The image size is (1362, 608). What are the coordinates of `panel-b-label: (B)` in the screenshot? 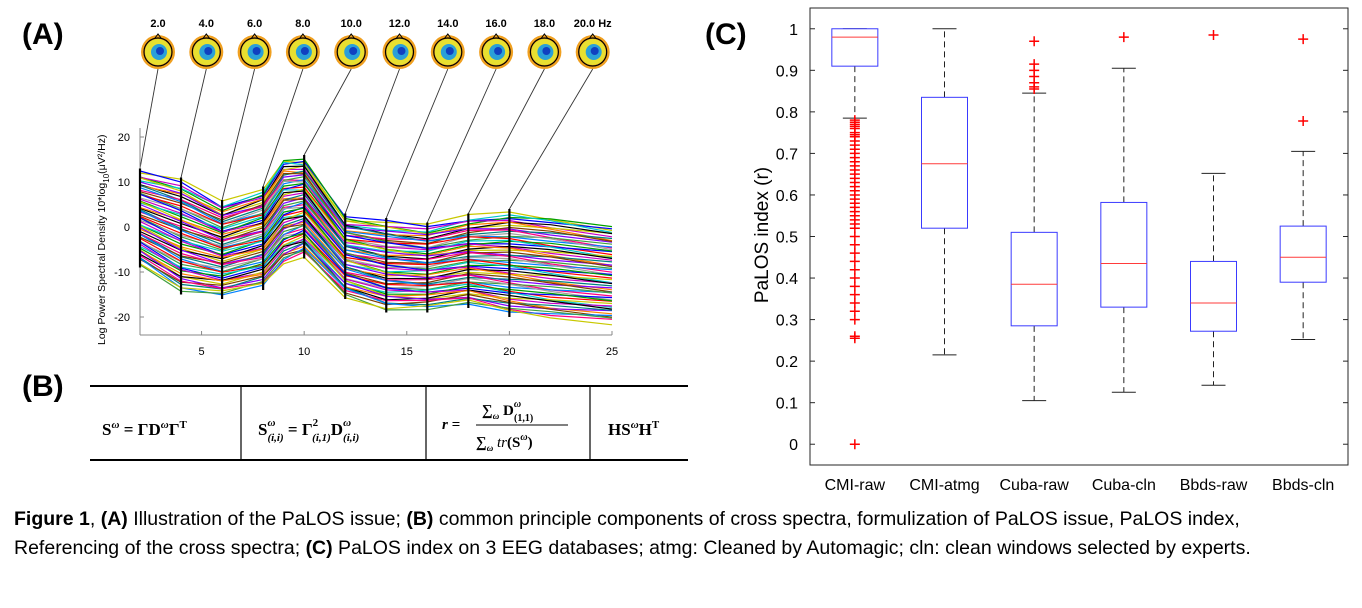 It's located at (43, 386).